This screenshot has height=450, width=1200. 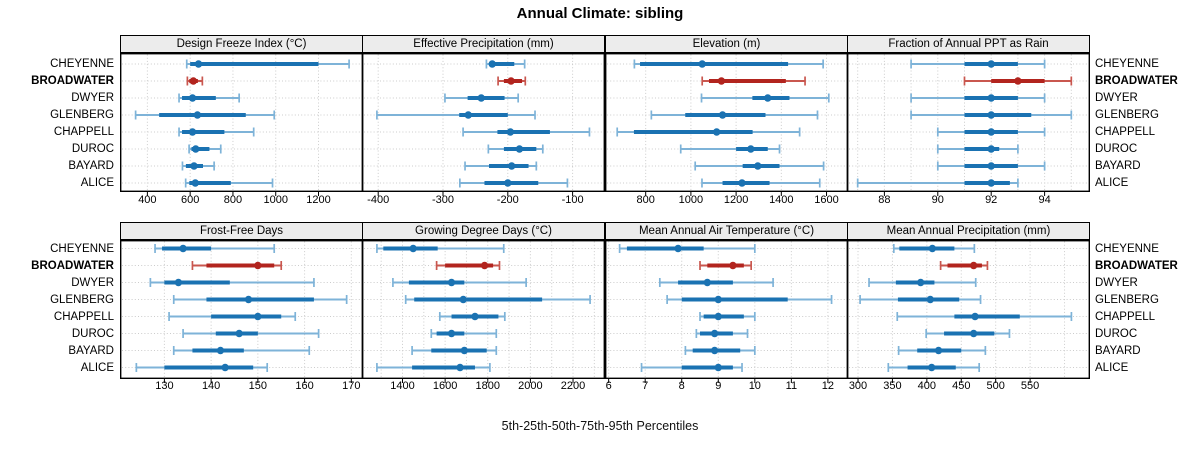 I want to click on panel-fraction-annual-ppt-as-rain: Fraction of Annual PPT as Rain, so click(x=968, y=116).